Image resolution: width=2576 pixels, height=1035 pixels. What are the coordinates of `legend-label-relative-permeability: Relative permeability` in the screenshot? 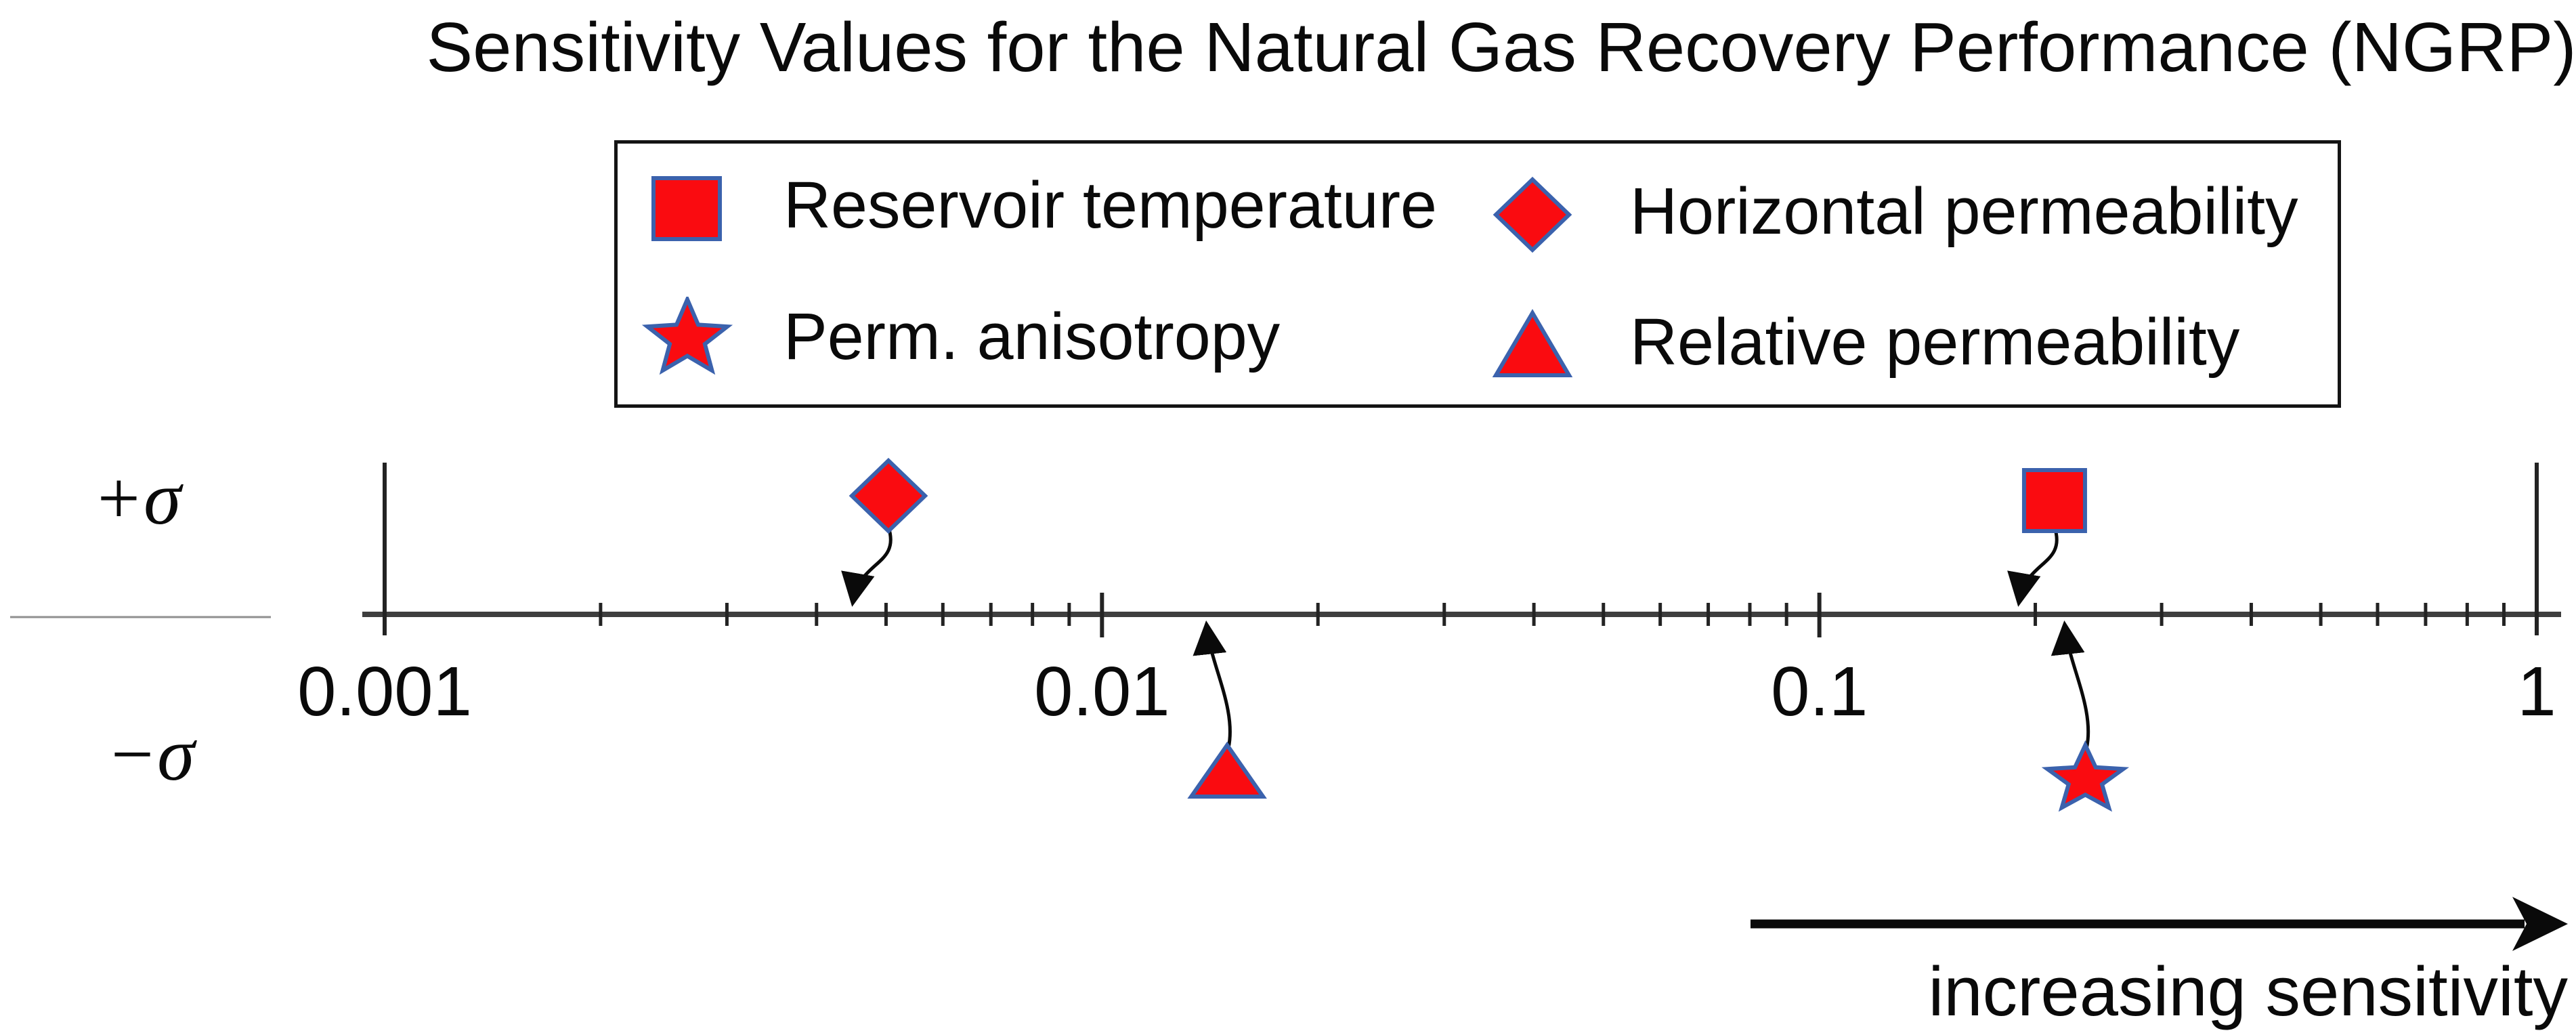 It's located at (1935, 342).